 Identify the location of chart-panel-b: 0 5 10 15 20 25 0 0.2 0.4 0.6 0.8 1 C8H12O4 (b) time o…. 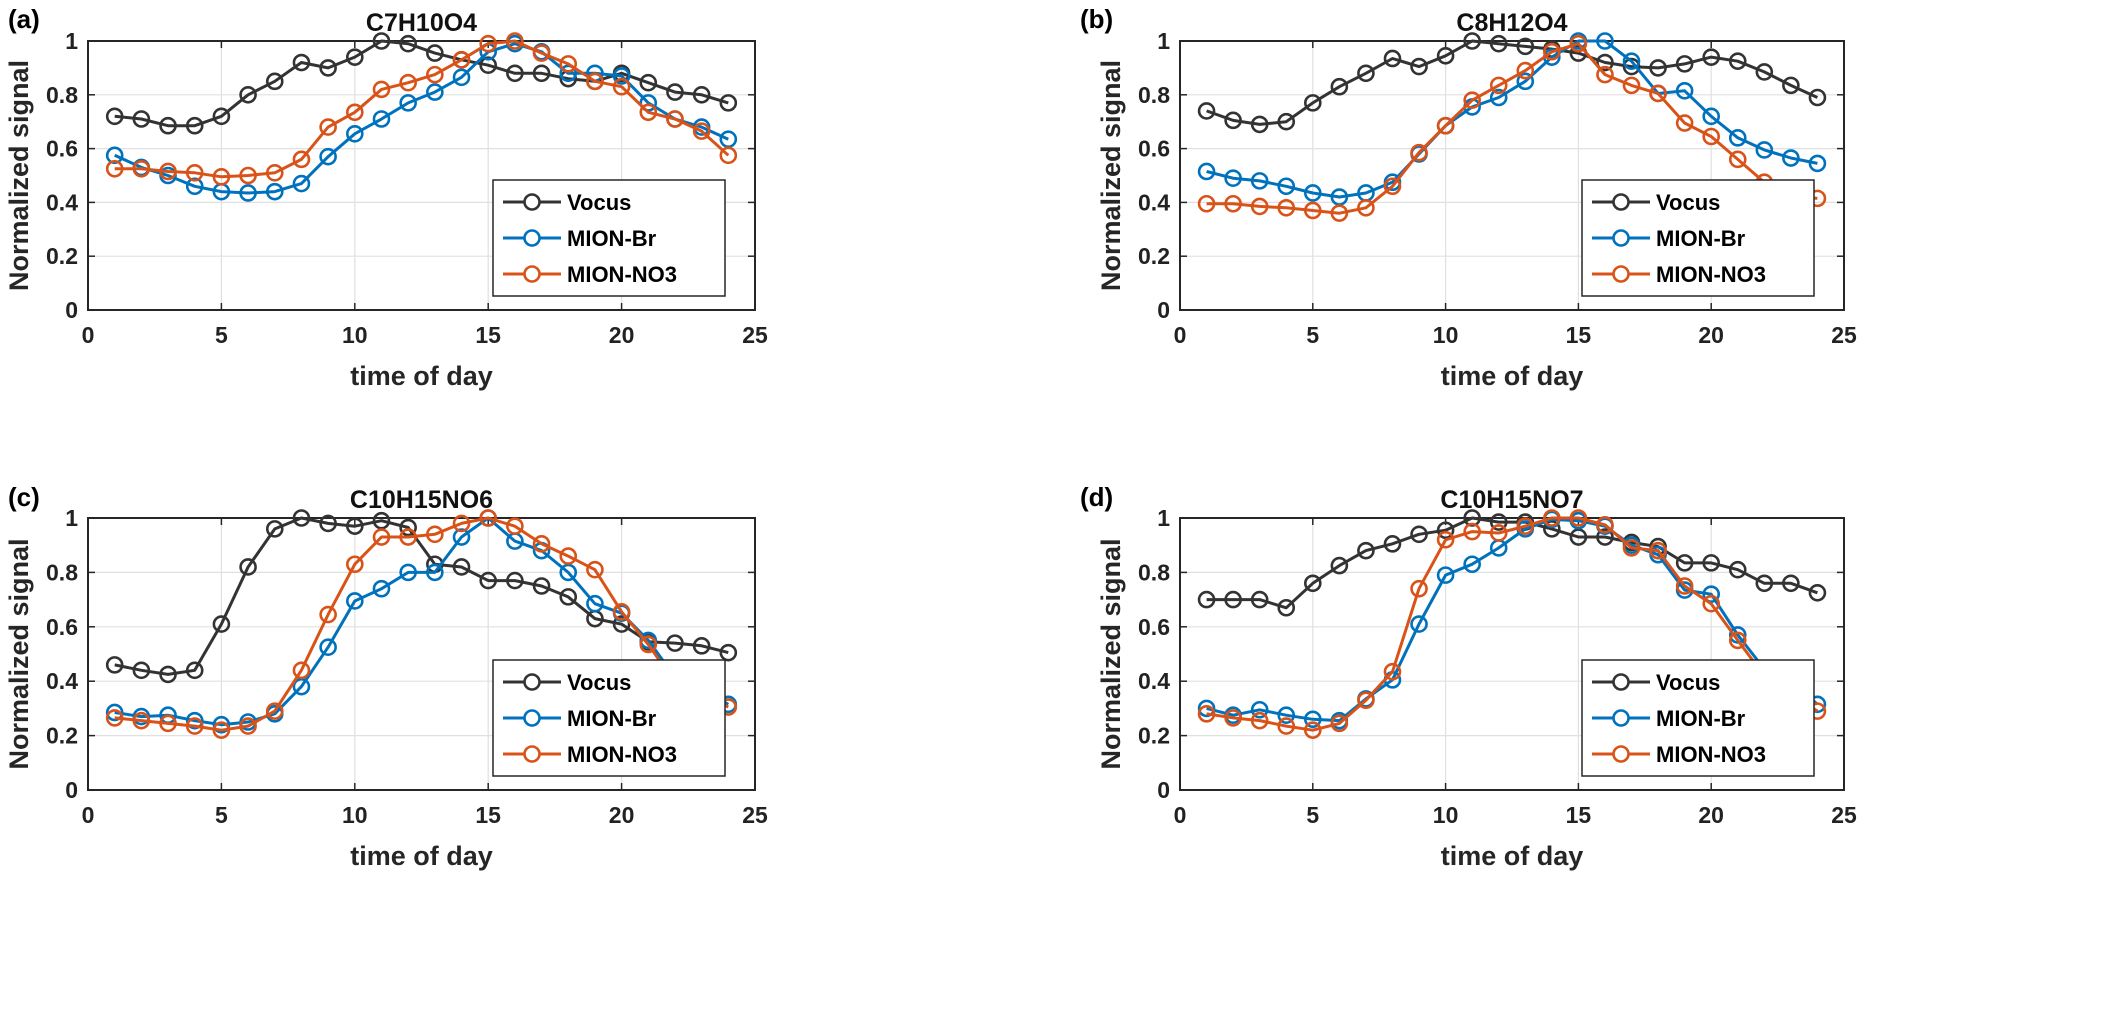
(1468, 197).